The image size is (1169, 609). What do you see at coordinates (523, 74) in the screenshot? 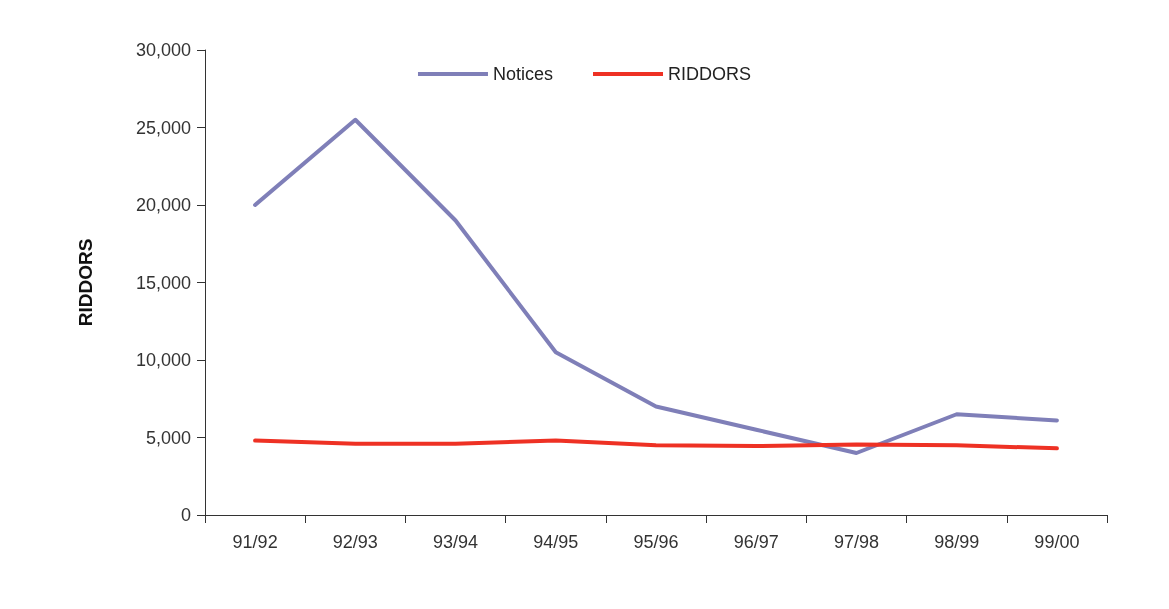
I see `legend-label: Notices` at bounding box center [523, 74].